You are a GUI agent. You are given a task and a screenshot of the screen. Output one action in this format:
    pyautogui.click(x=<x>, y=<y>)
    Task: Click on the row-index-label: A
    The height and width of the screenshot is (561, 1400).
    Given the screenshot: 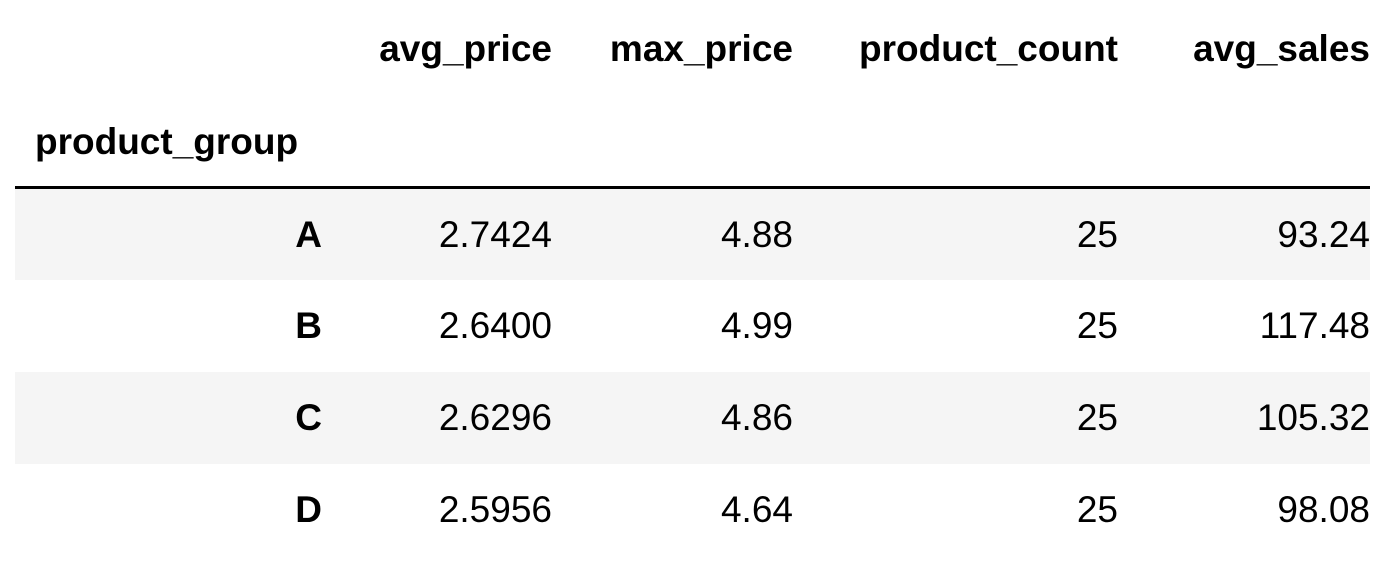 What is the action you would take?
    pyautogui.click(x=308, y=234)
    